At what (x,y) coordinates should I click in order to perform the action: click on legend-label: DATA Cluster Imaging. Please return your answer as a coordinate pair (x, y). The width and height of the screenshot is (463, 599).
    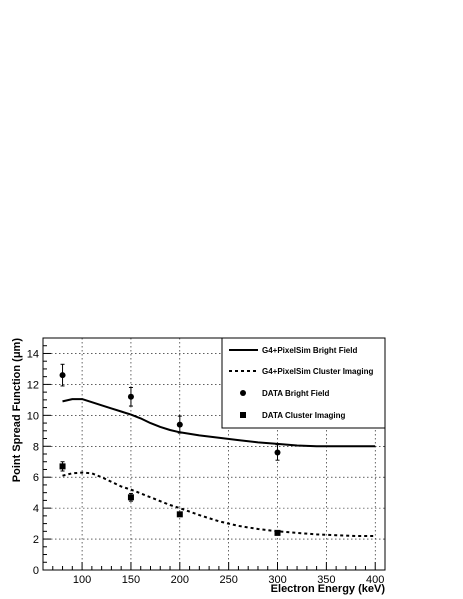
    Looking at the image, I should click on (304, 415).